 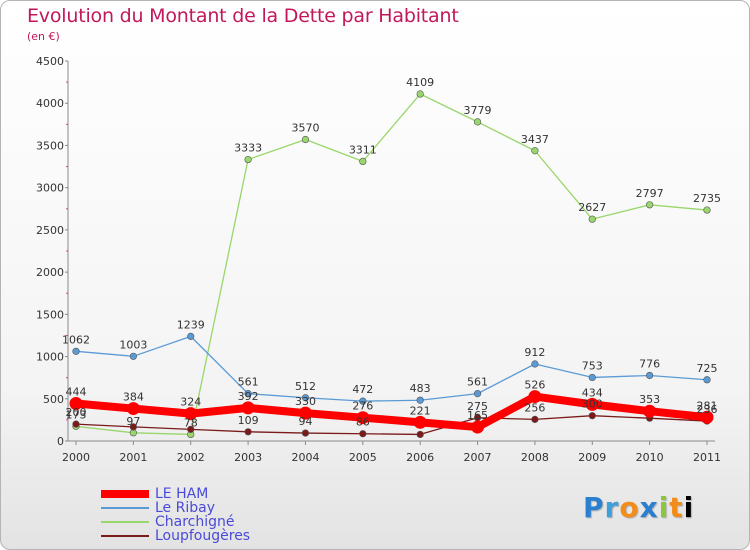 I want to click on data-label-charchigne: 3570, so click(x=305, y=128).